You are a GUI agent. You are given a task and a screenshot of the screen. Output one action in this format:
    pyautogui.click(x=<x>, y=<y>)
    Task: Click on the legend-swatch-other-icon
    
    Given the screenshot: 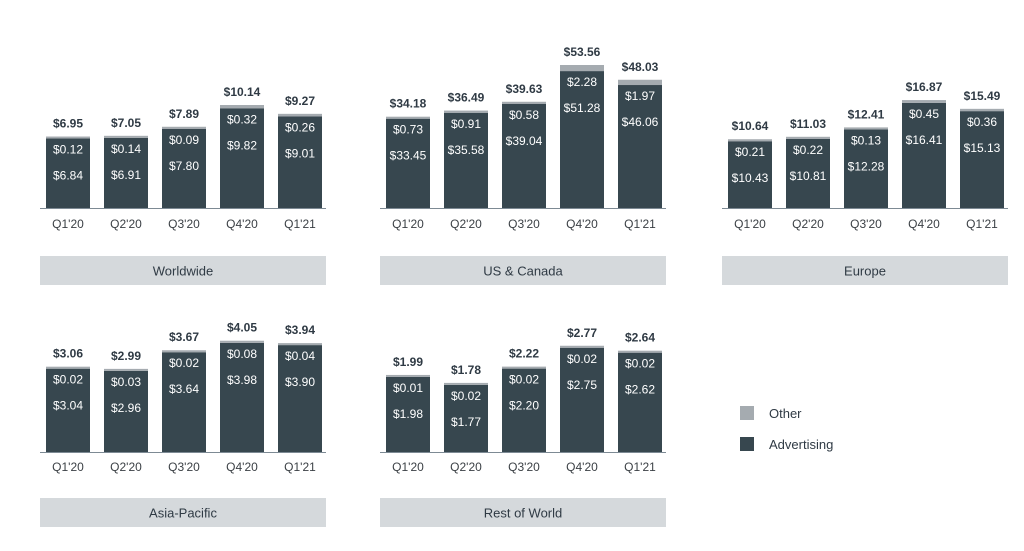 What is the action you would take?
    pyautogui.click(x=747, y=413)
    